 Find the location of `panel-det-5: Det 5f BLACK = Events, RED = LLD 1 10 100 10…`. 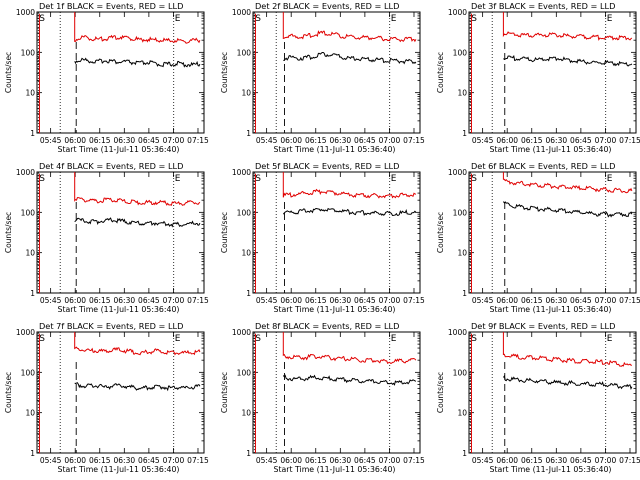

panel-det-5: Det 5f BLACK = Events, RED = LLD 1 10 100 10… is located at coordinates (322, 237).